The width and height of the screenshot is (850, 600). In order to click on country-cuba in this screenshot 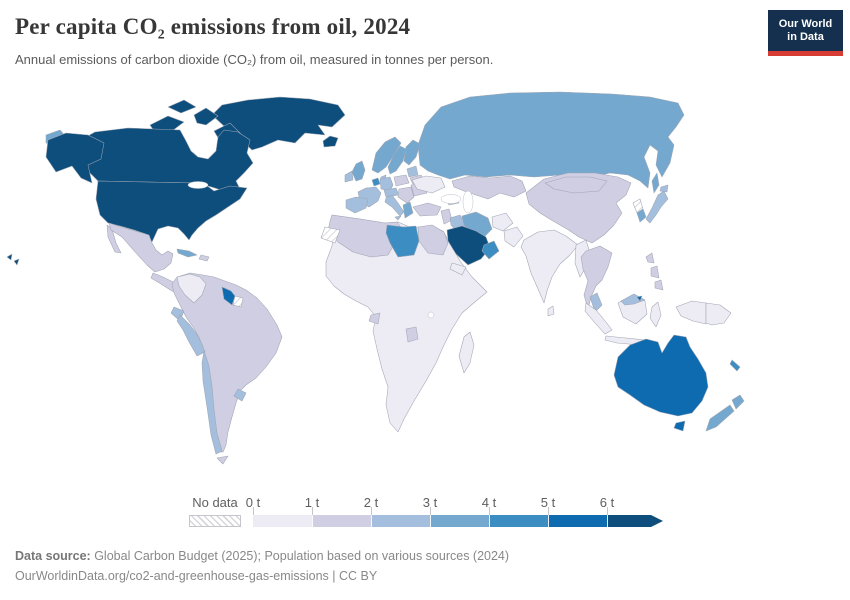, I will do `click(187, 253)`.